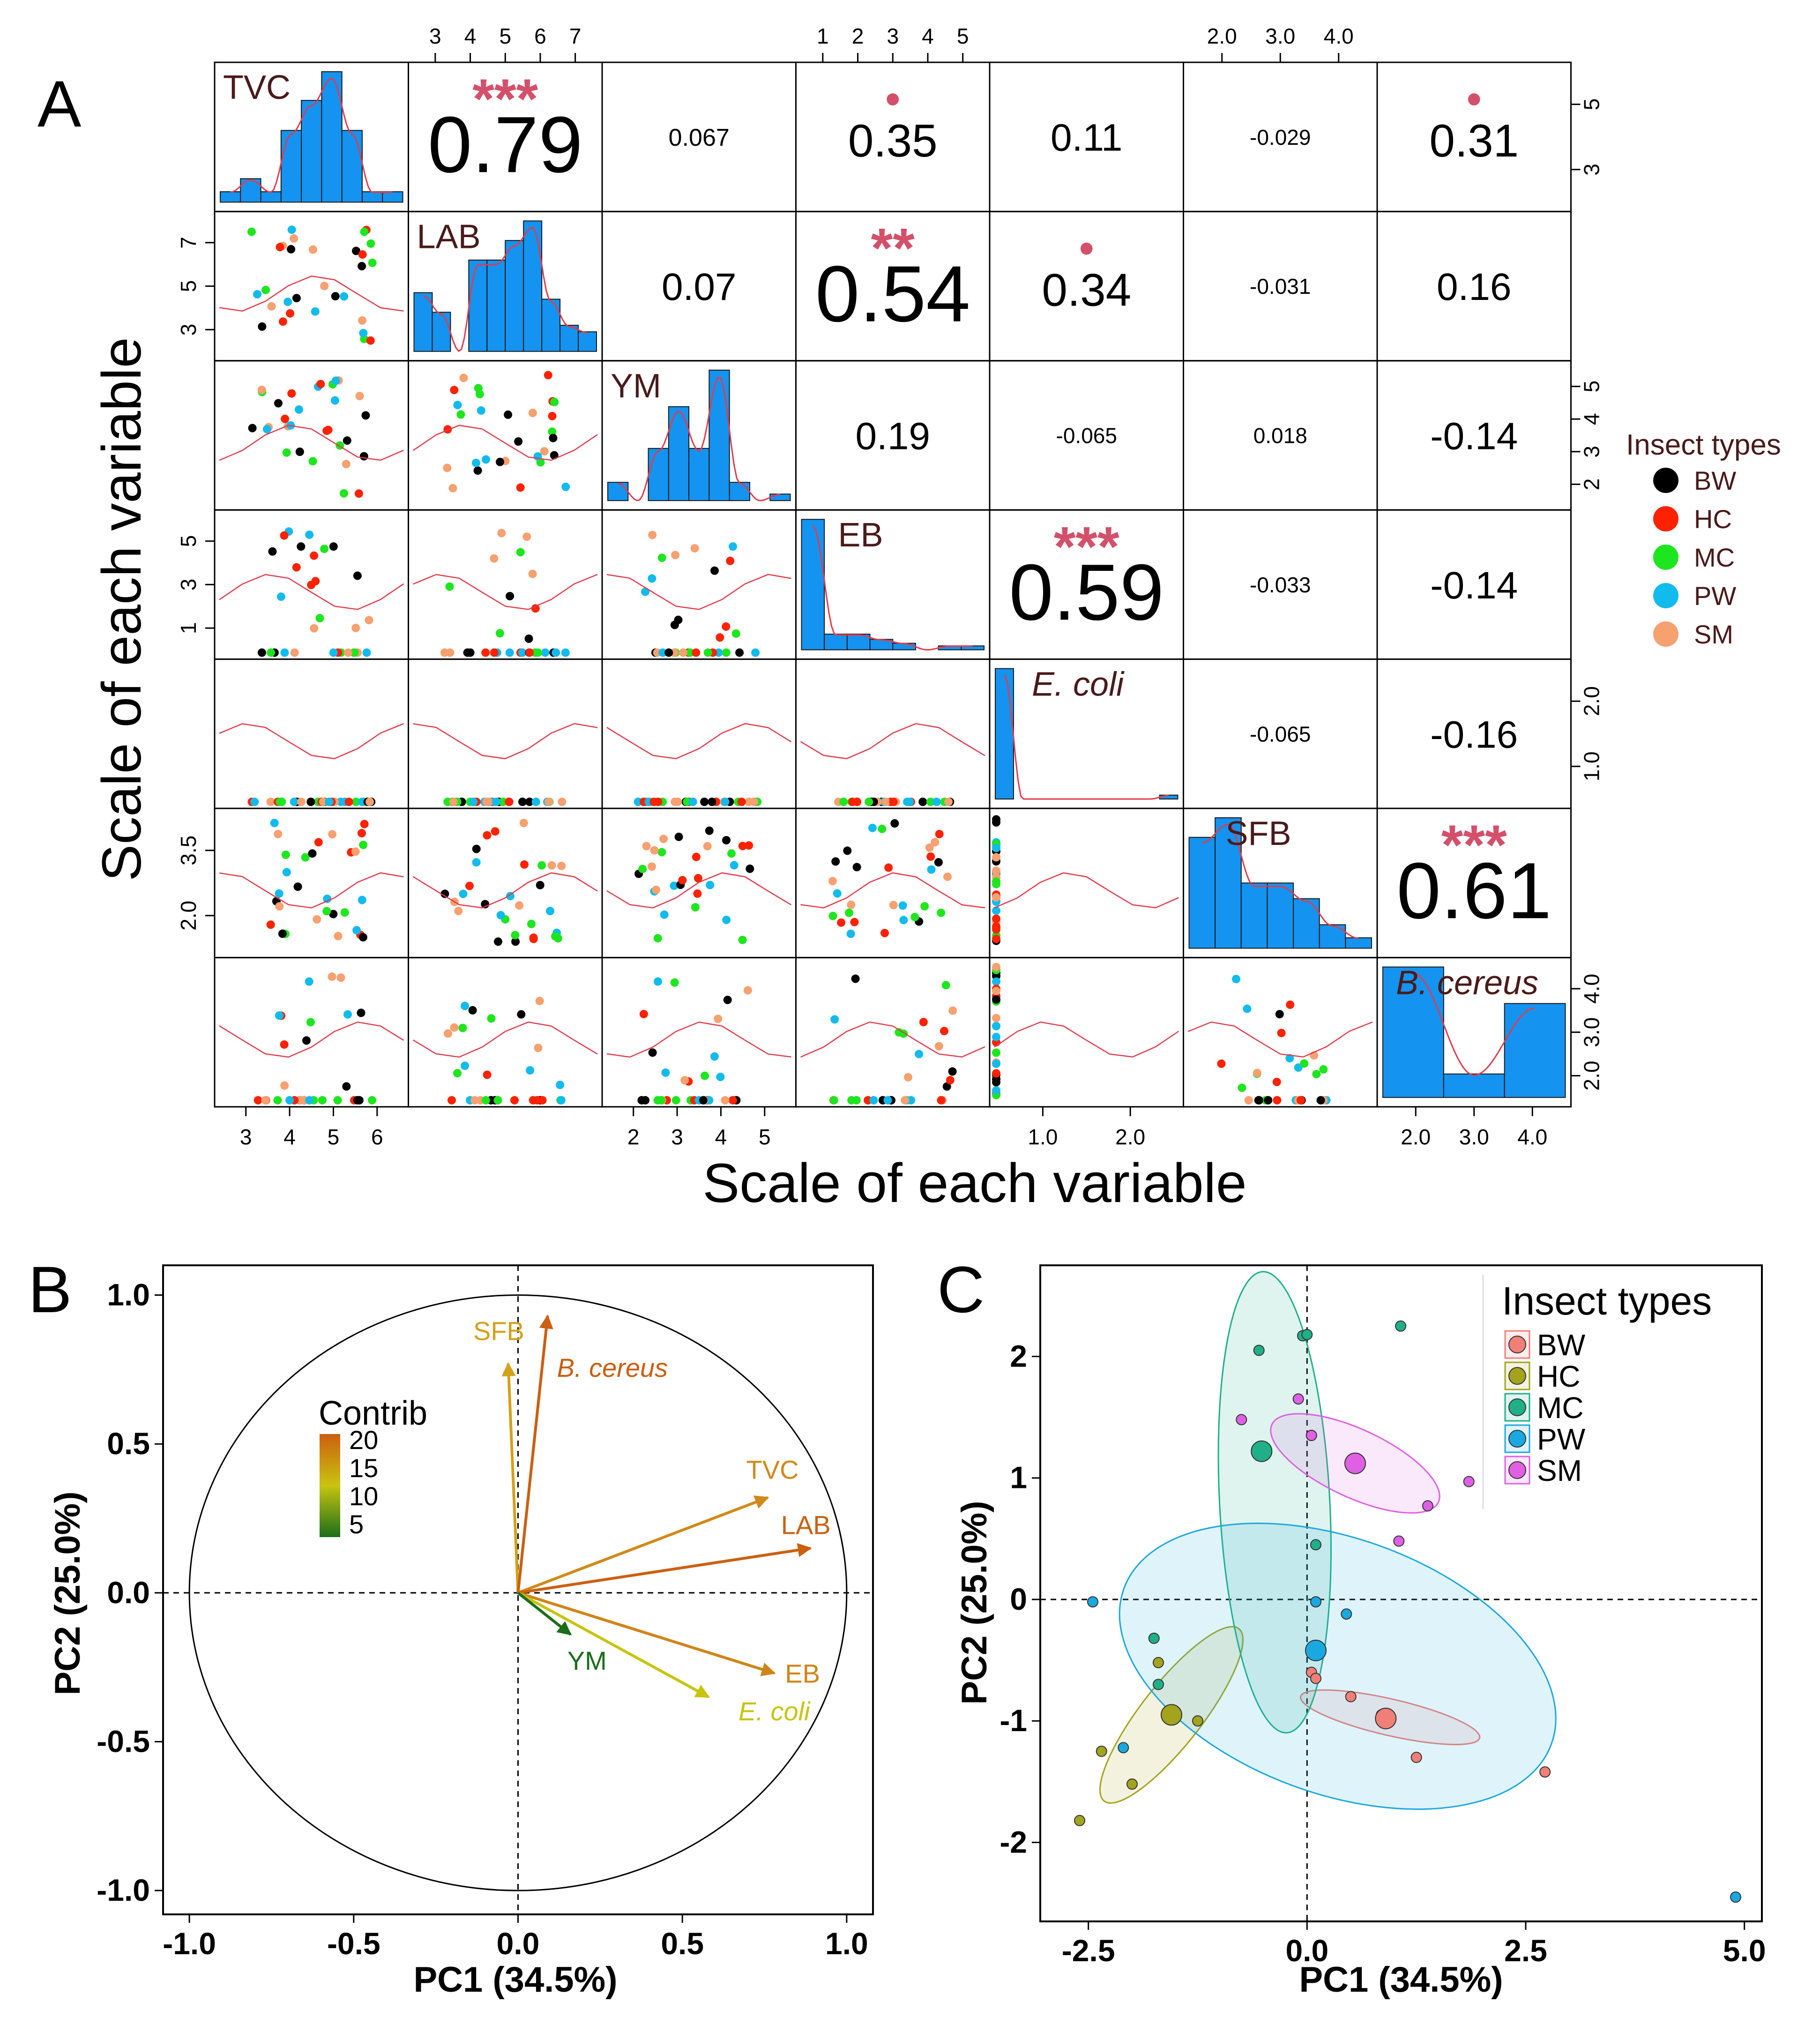 This screenshot has height=2017, width=1820. What do you see at coordinates (1474, 734) in the screenshot?
I see `correlation-value: -0.16` at bounding box center [1474, 734].